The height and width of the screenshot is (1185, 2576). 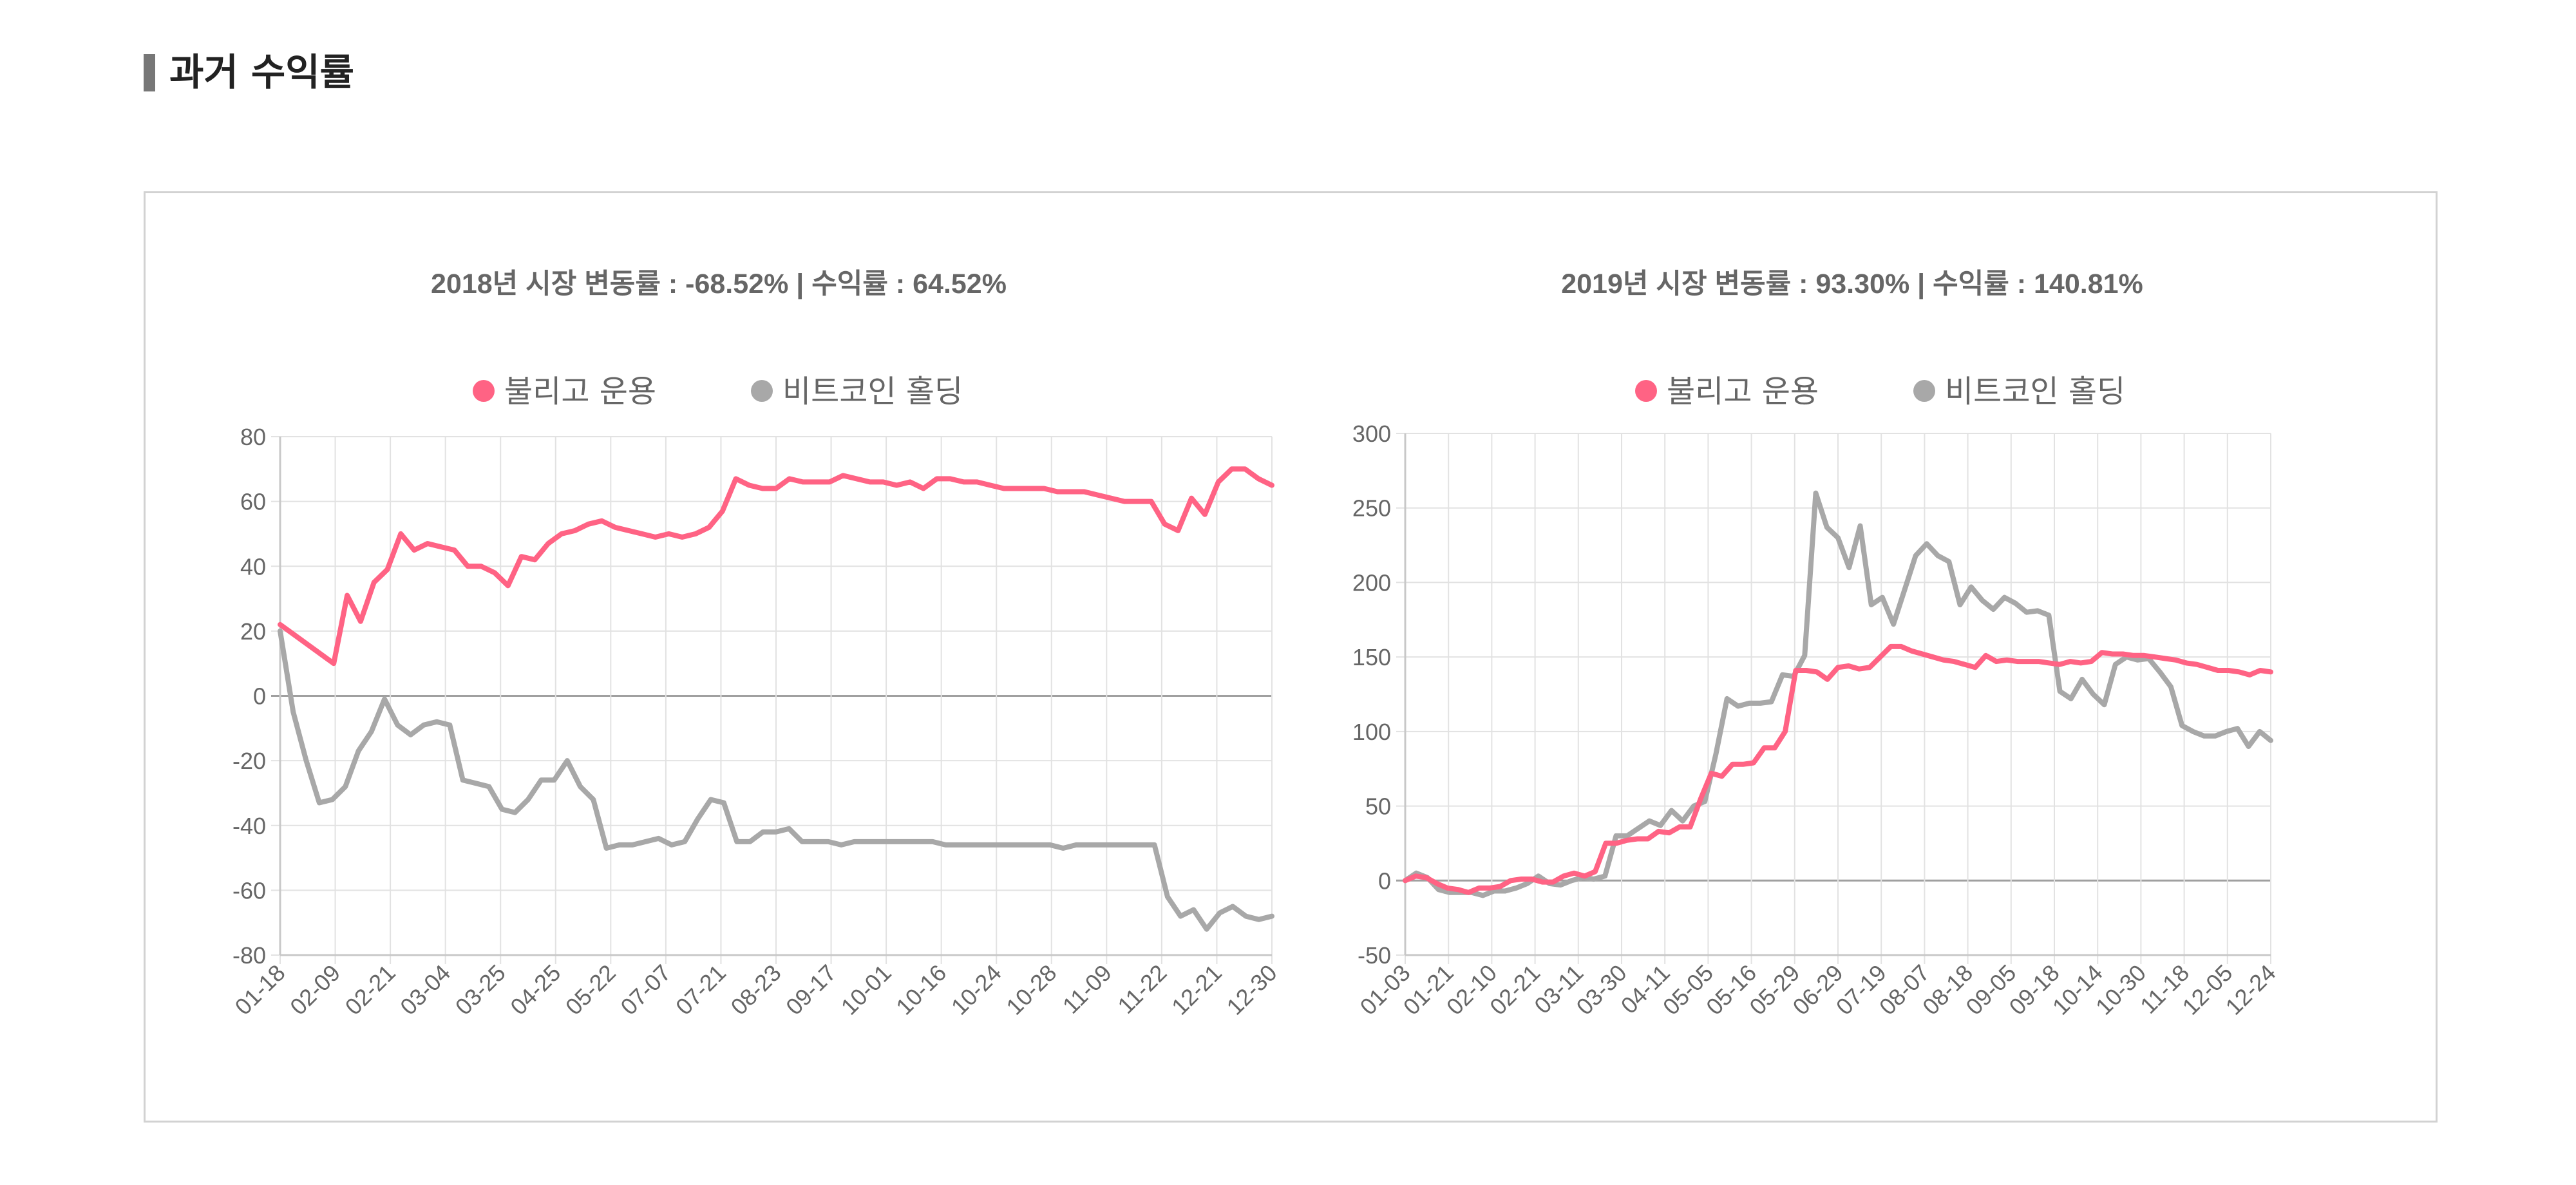 I want to click on y-tick-label: 80, so click(x=253, y=437).